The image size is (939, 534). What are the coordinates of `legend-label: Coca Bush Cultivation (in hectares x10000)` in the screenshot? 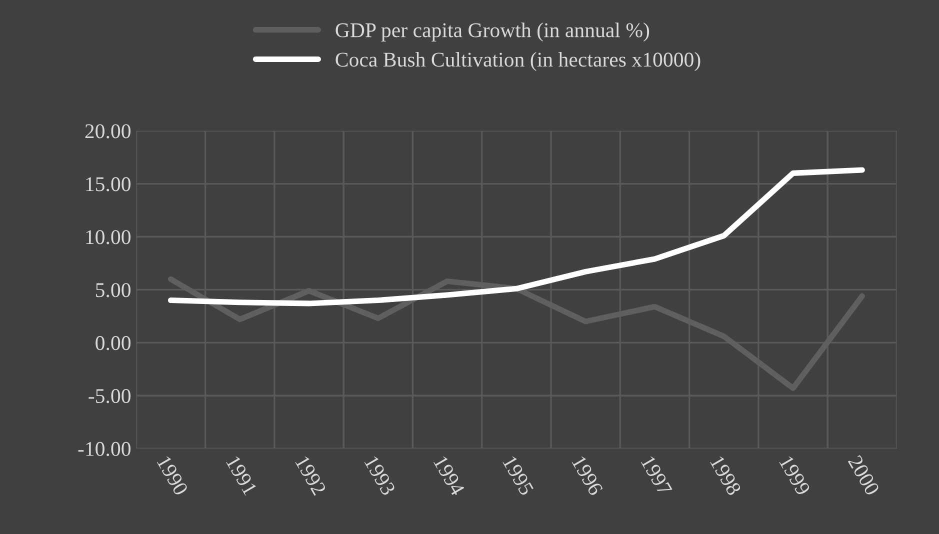 It's located at (518, 61).